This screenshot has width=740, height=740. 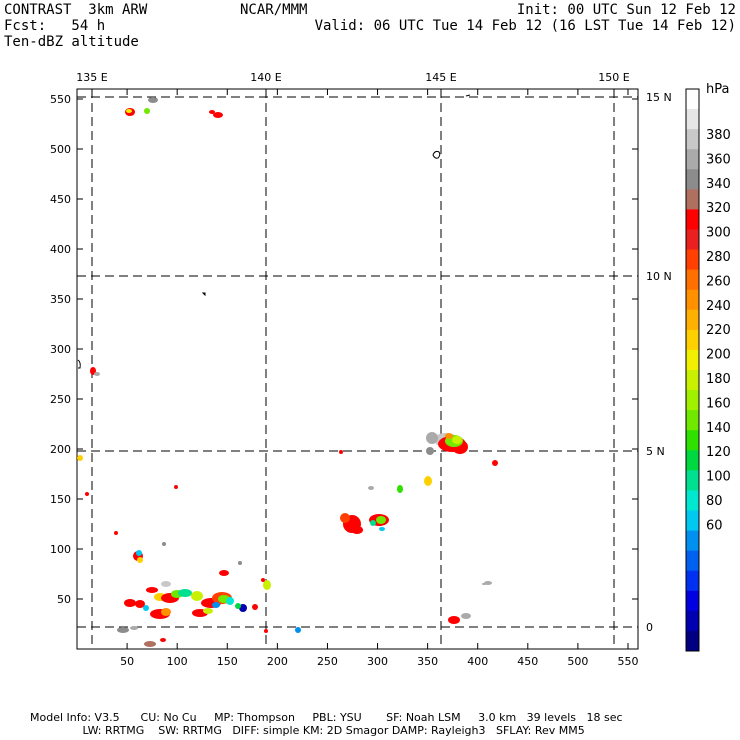 I want to click on y-tick-label: 350, so click(x=60, y=299).